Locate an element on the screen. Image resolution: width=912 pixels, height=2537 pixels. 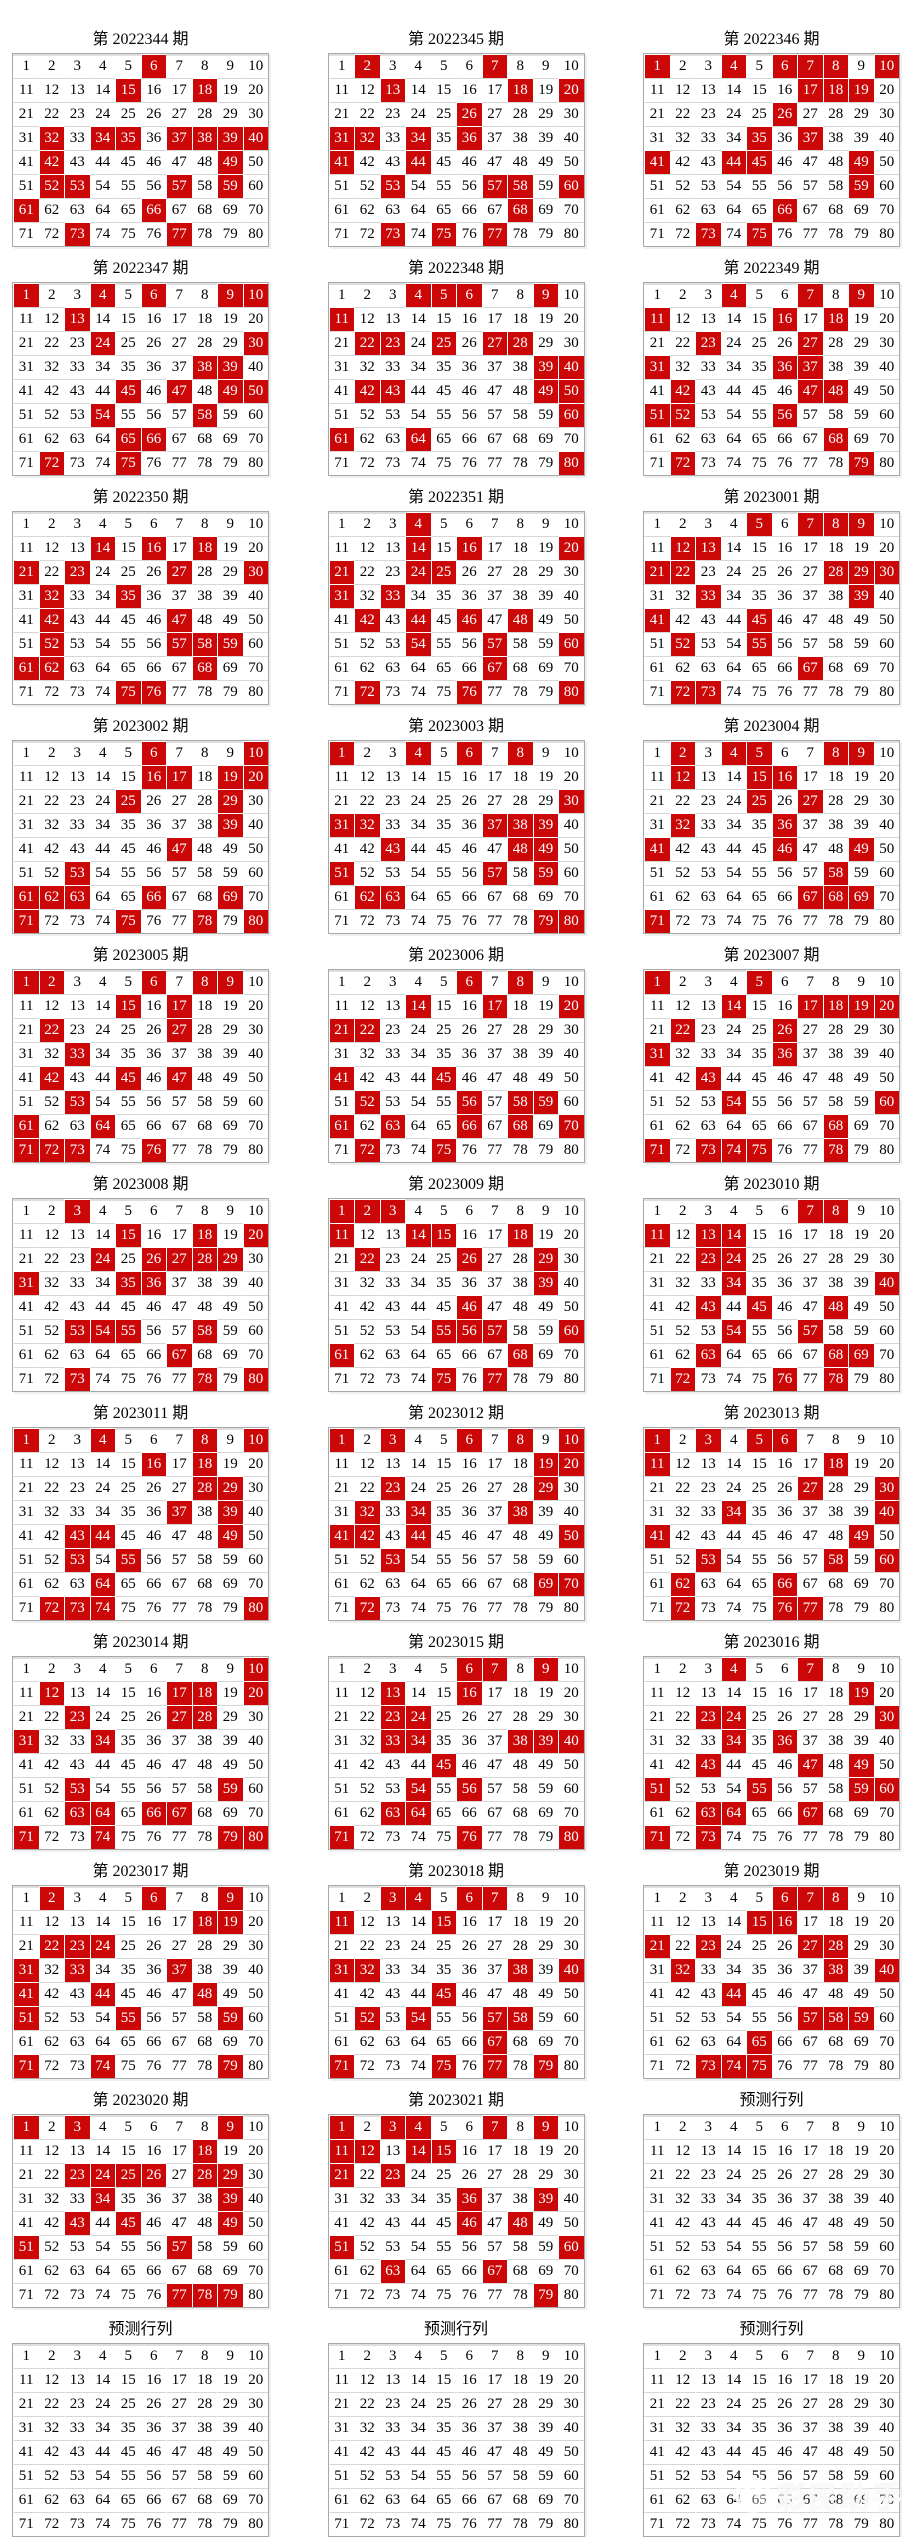
number-cell: 16 is located at coordinates (784, 1235).